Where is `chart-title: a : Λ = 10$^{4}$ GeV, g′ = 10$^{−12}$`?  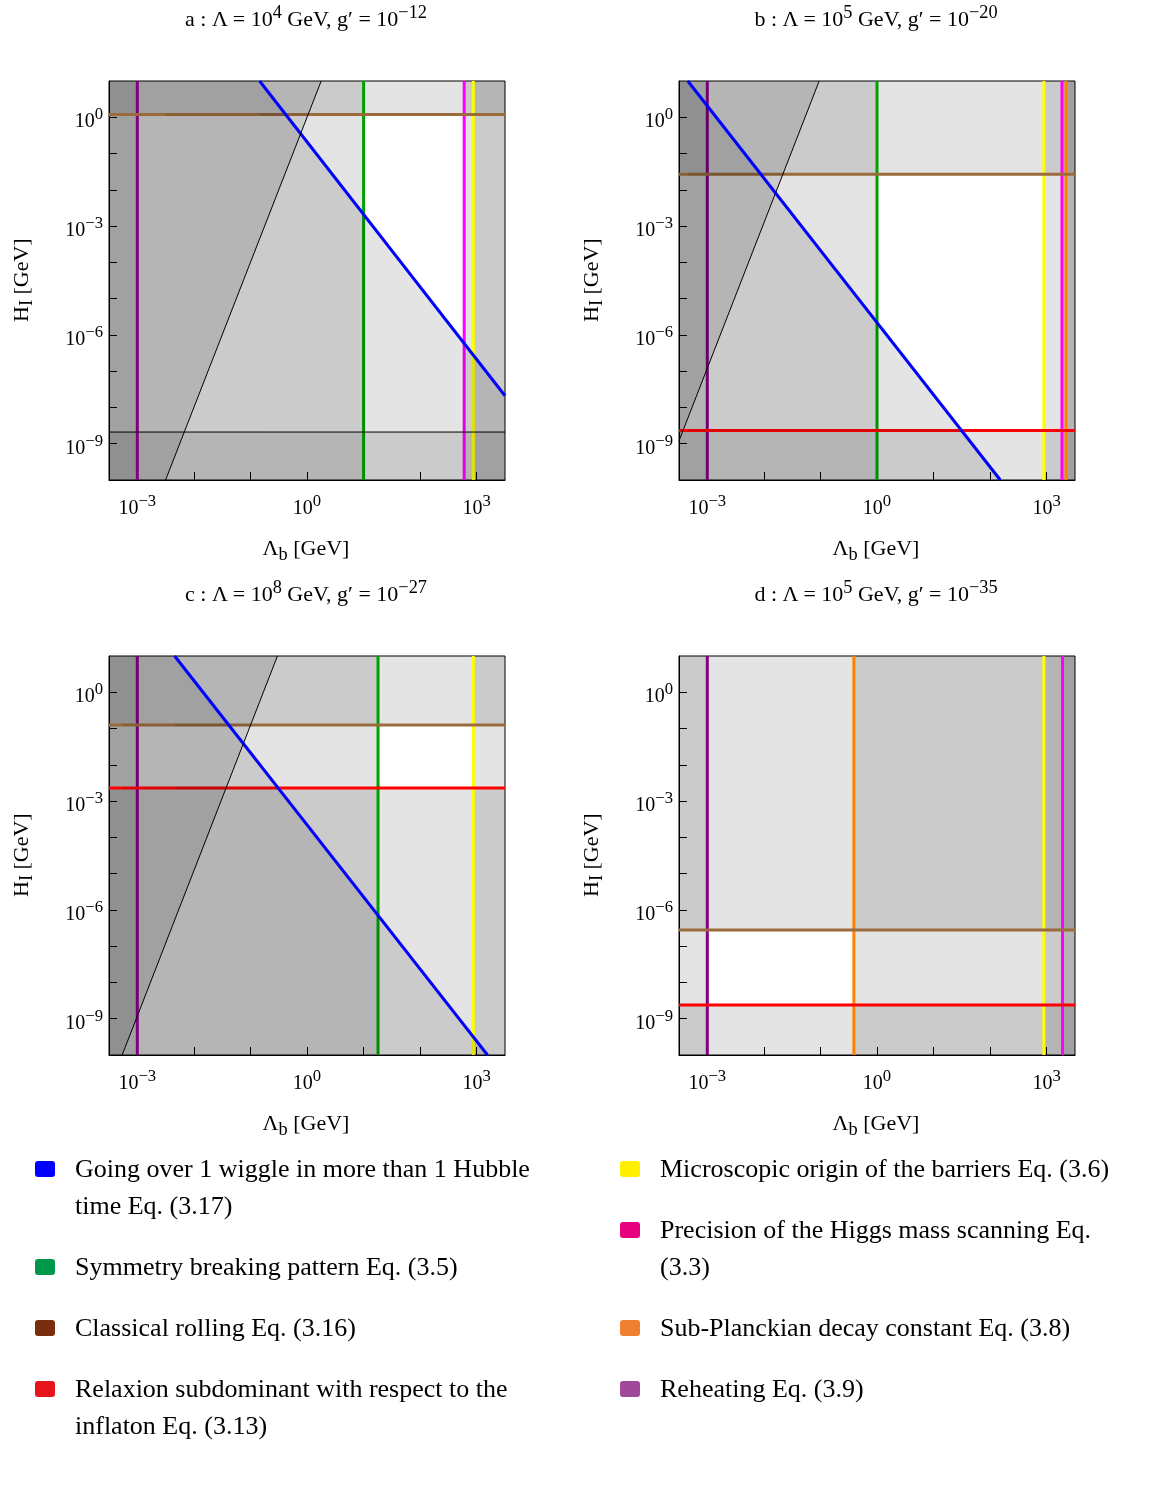 chart-title: a : Λ = 10$^{4}$ GeV, g′ = 10$^{−12}$ is located at coordinates (306, 17).